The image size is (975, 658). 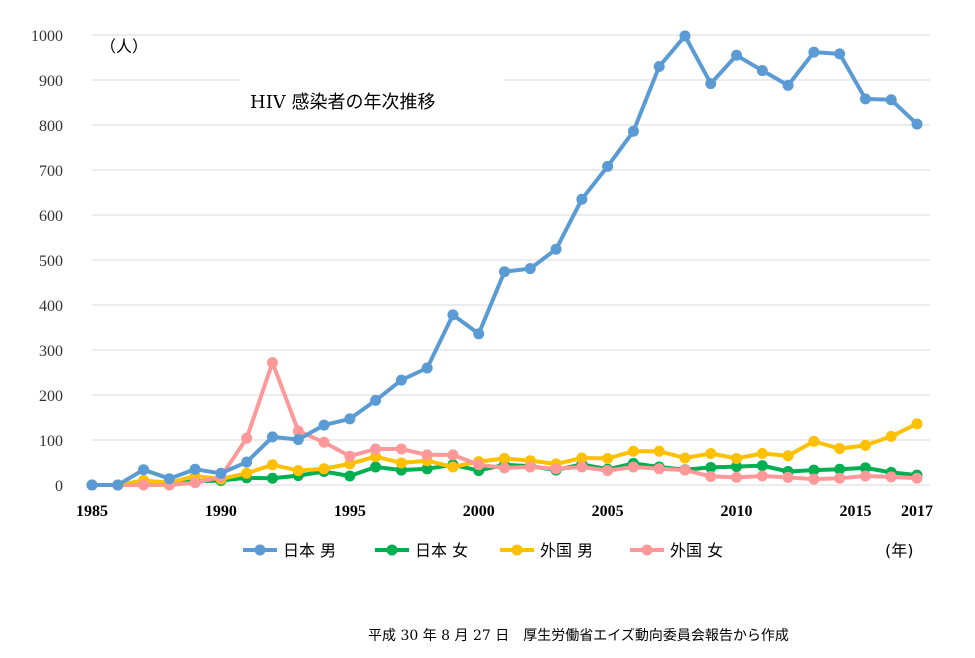 What do you see at coordinates (51, 351) in the screenshot?
I see `y-tick-label: 300` at bounding box center [51, 351].